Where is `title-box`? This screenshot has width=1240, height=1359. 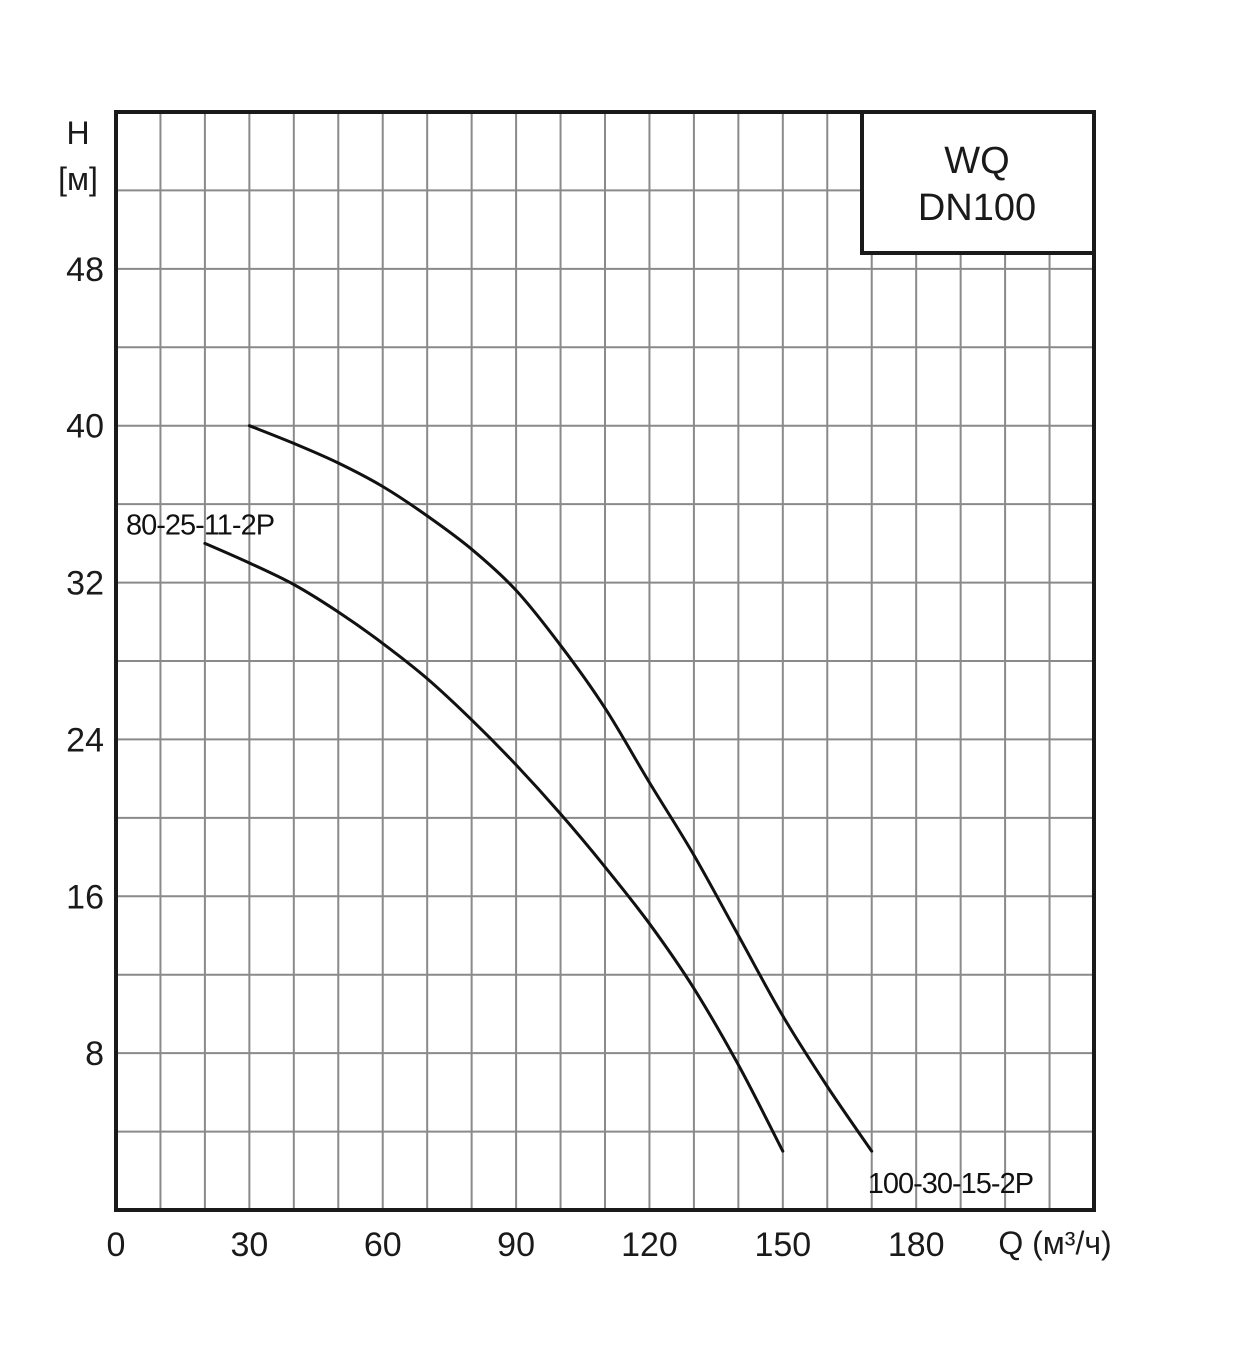 title-box is located at coordinates (978, 182).